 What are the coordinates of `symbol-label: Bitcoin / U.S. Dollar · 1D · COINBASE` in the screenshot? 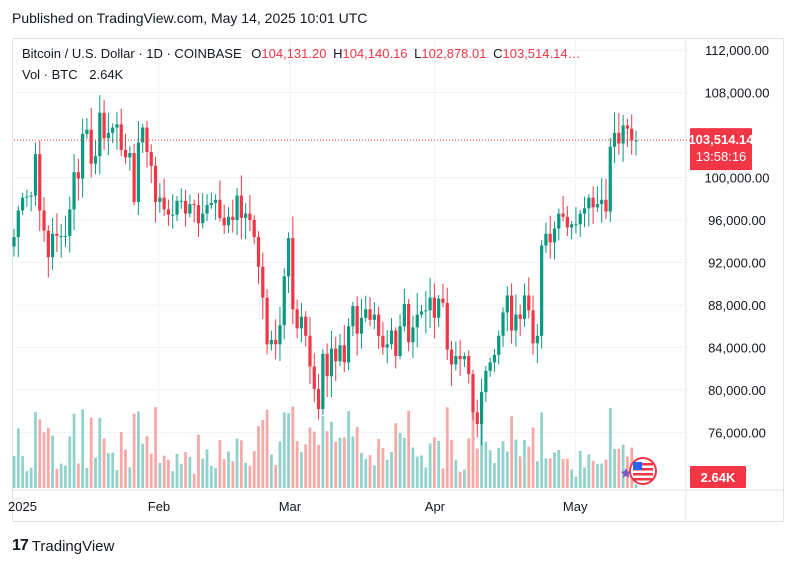 It's located at (132, 53).